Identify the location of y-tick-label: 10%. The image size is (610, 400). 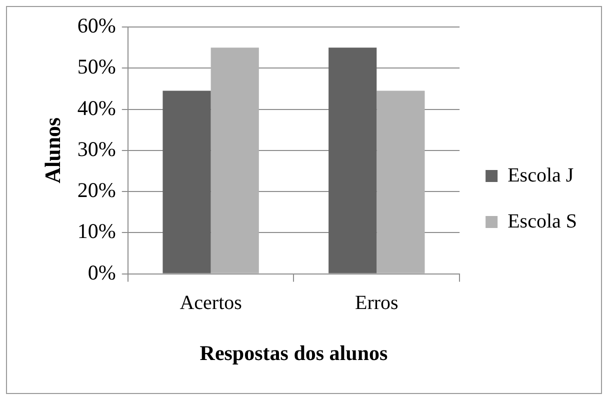
(96, 231).